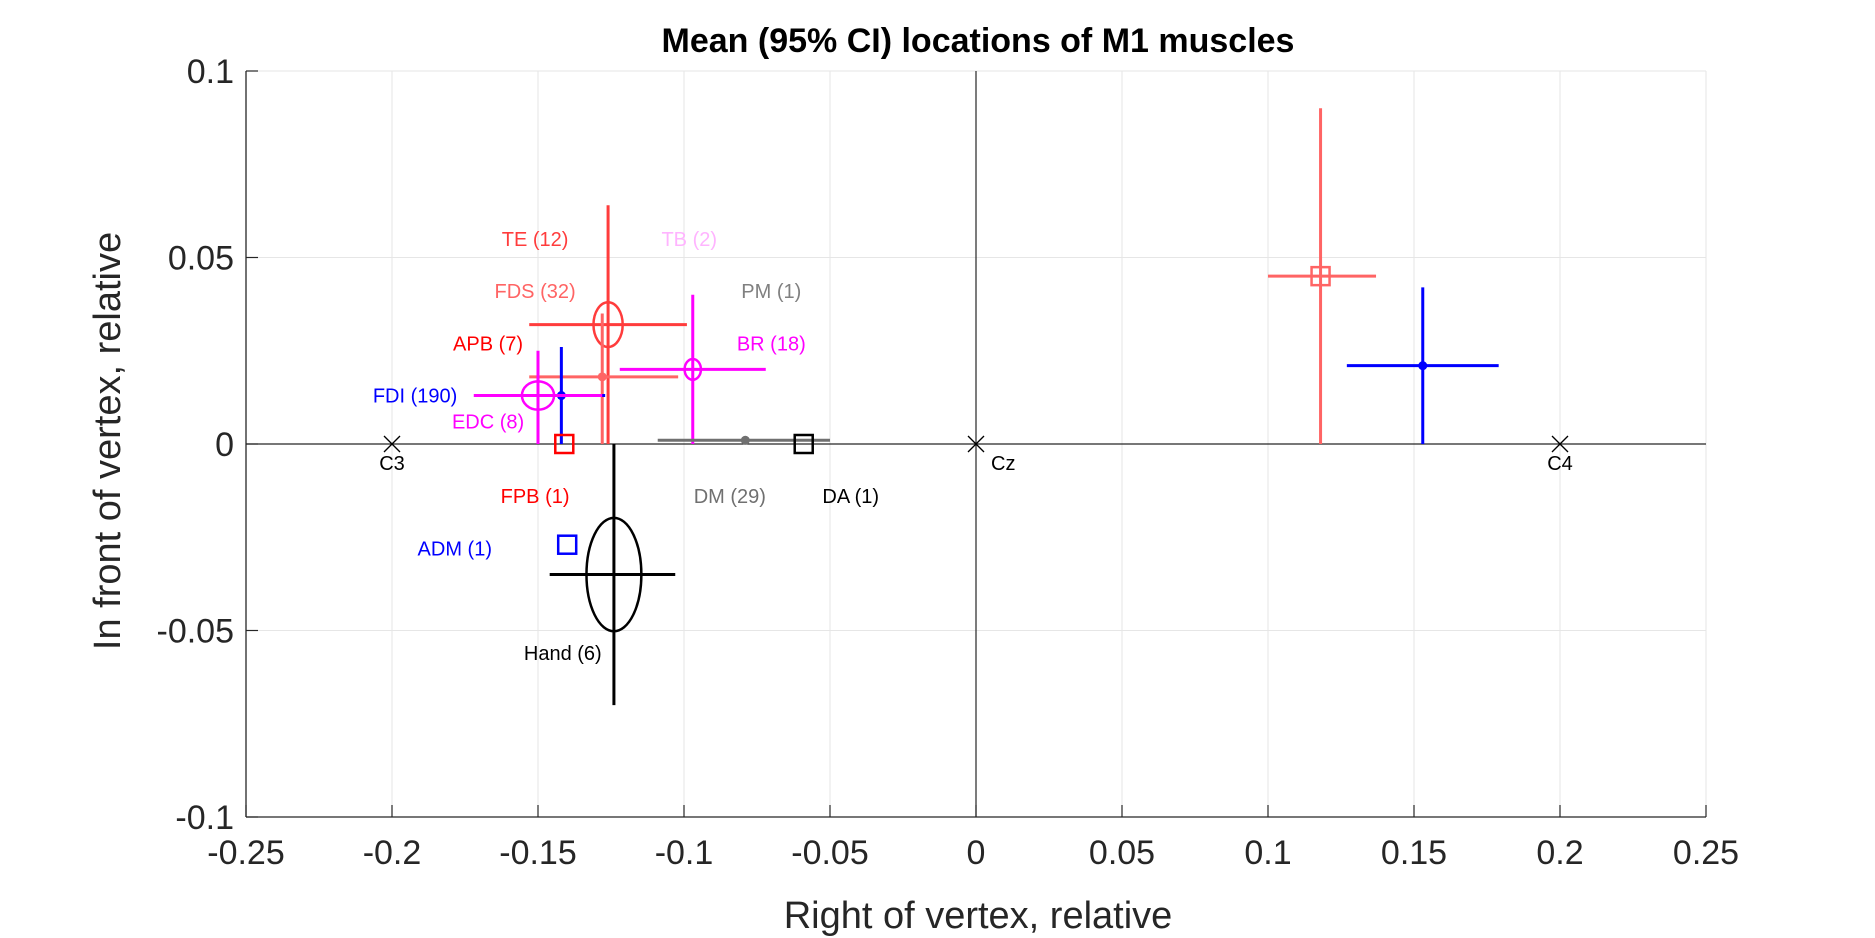 The height and width of the screenshot is (938, 1875). What do you see at coordinates (538, 853) in the screenshot?
I see `x-tick-label: -0.15` at bounding box center [538, 853].